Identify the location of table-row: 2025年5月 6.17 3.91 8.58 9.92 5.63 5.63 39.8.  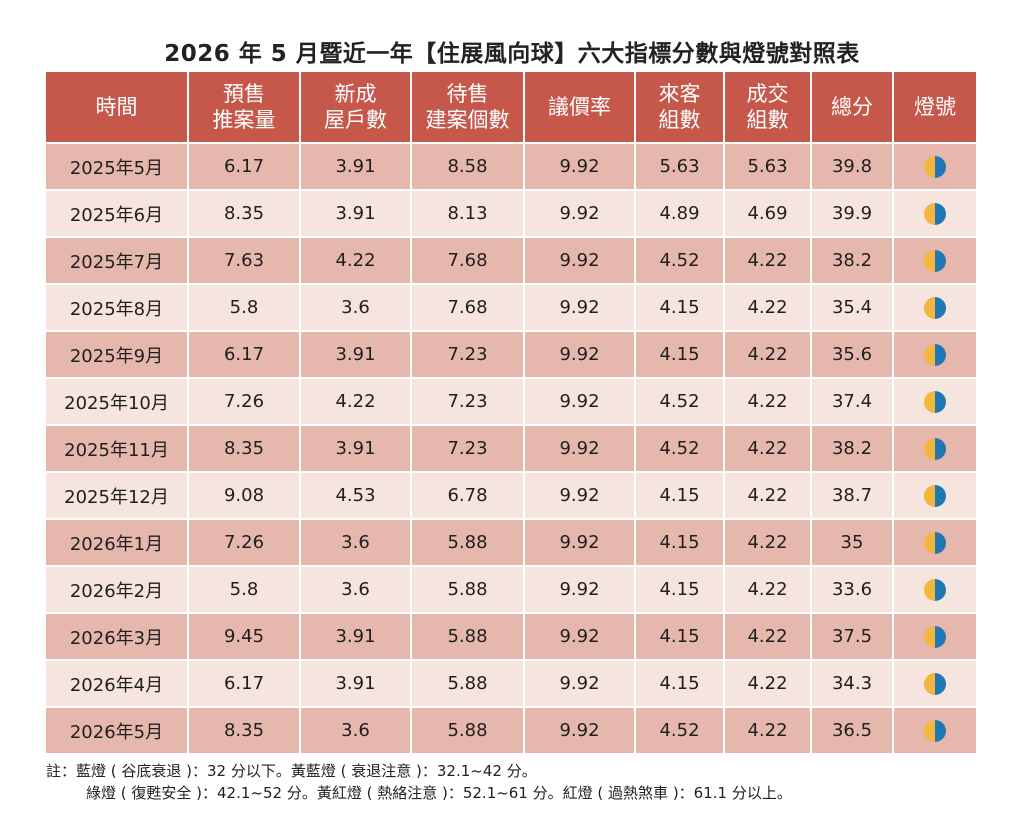
(511, 166).